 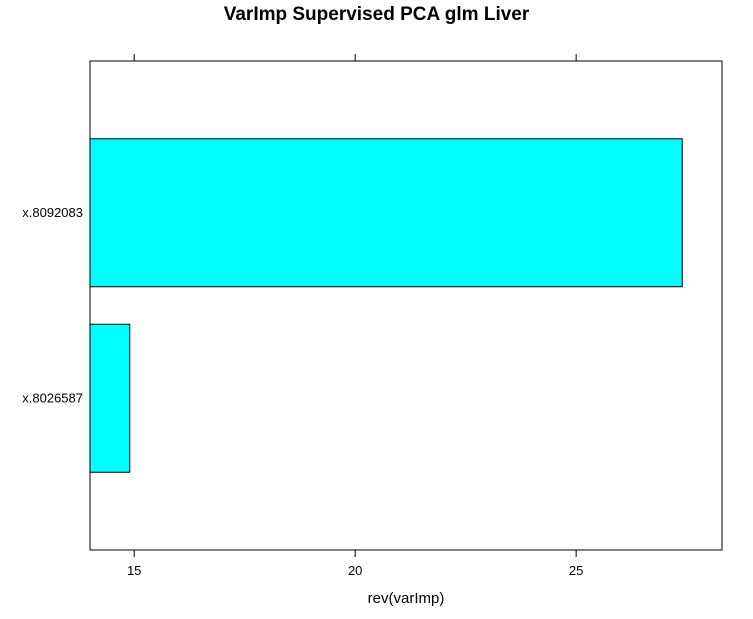 I want to click on x-tick-label: 15, so click(x=134, y=570).